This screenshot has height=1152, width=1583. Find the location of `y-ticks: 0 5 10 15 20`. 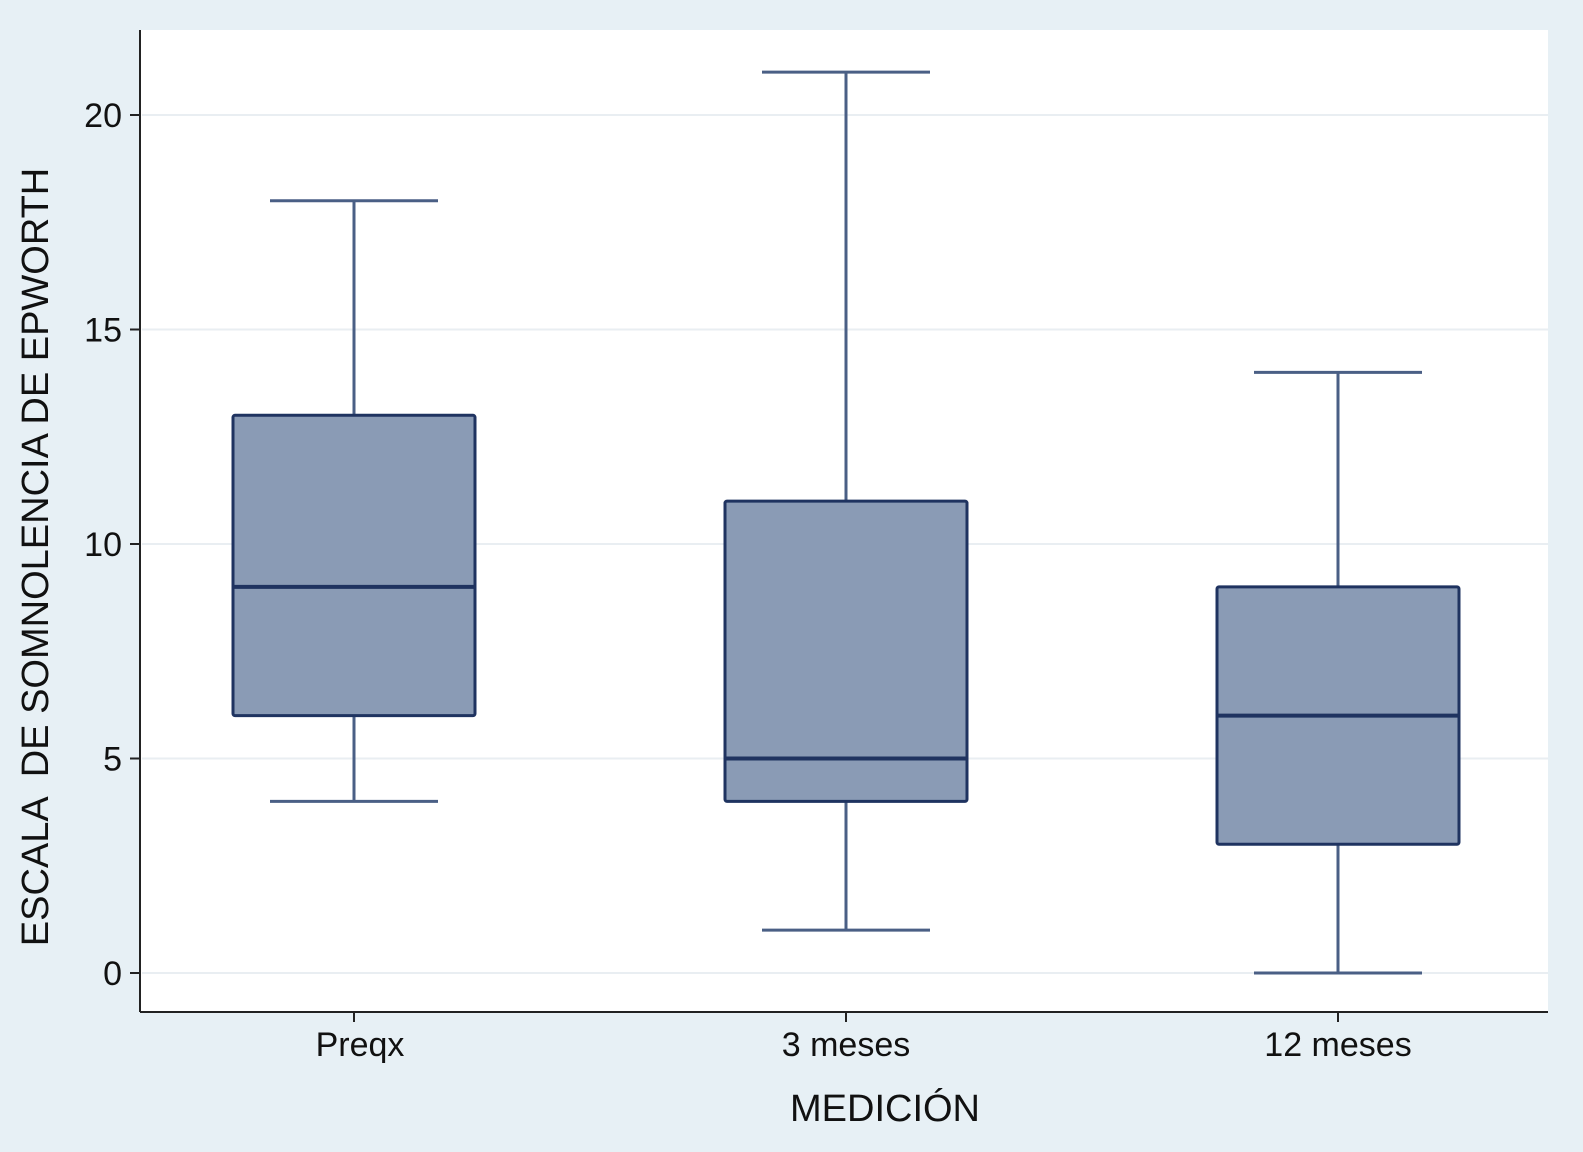

y-ticks: 0 5 10 15 20 is located at coordinates (112, 545).